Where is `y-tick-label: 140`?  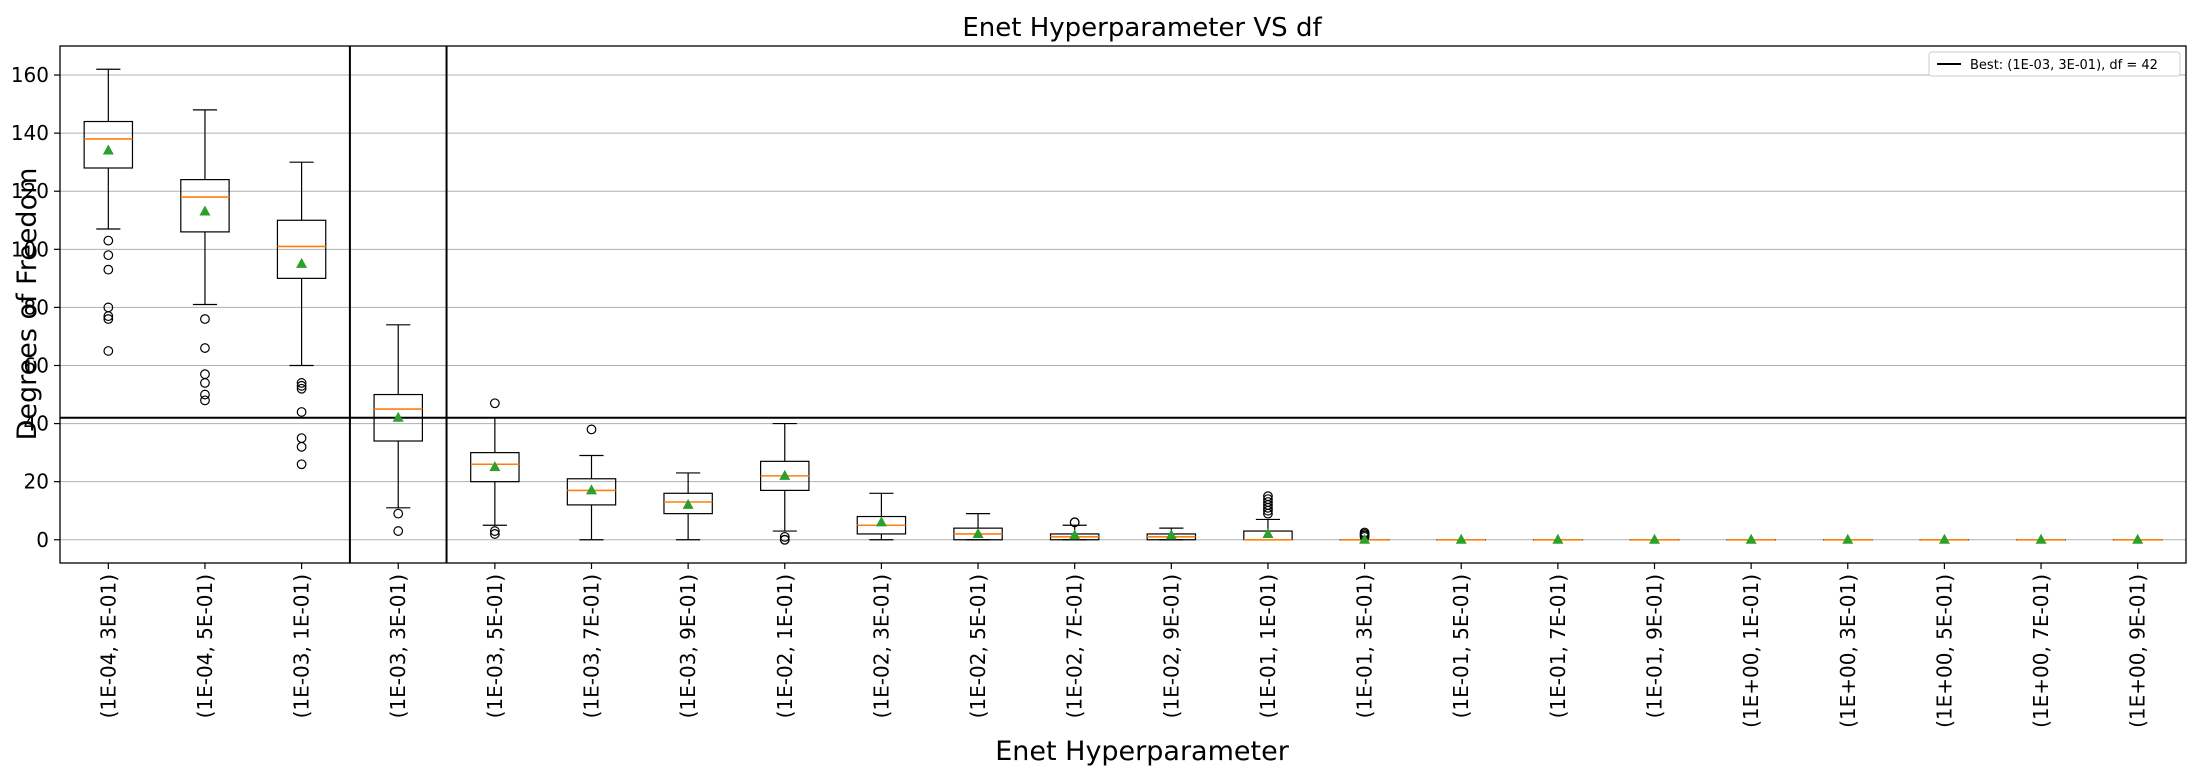 y-tick-label: 140 is located at coordinates (30, 133).